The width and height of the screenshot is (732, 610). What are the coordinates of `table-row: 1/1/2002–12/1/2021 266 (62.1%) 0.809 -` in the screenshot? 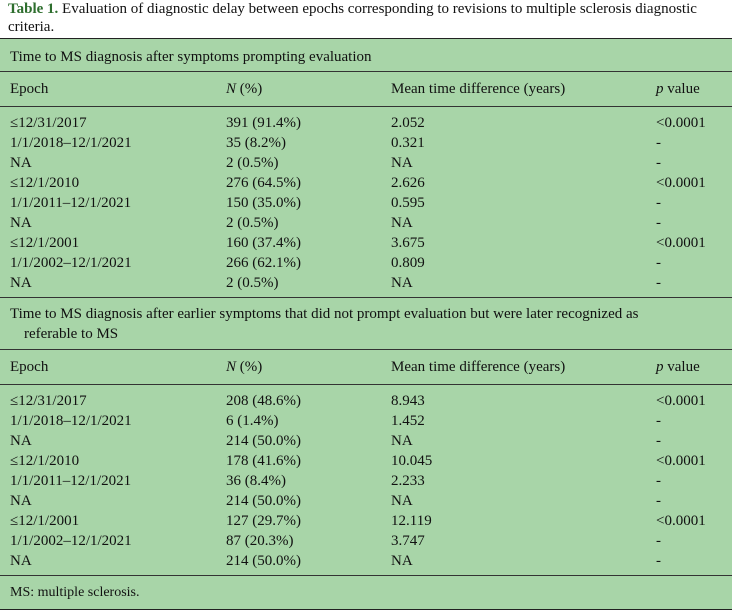 It's located at (366, 263).